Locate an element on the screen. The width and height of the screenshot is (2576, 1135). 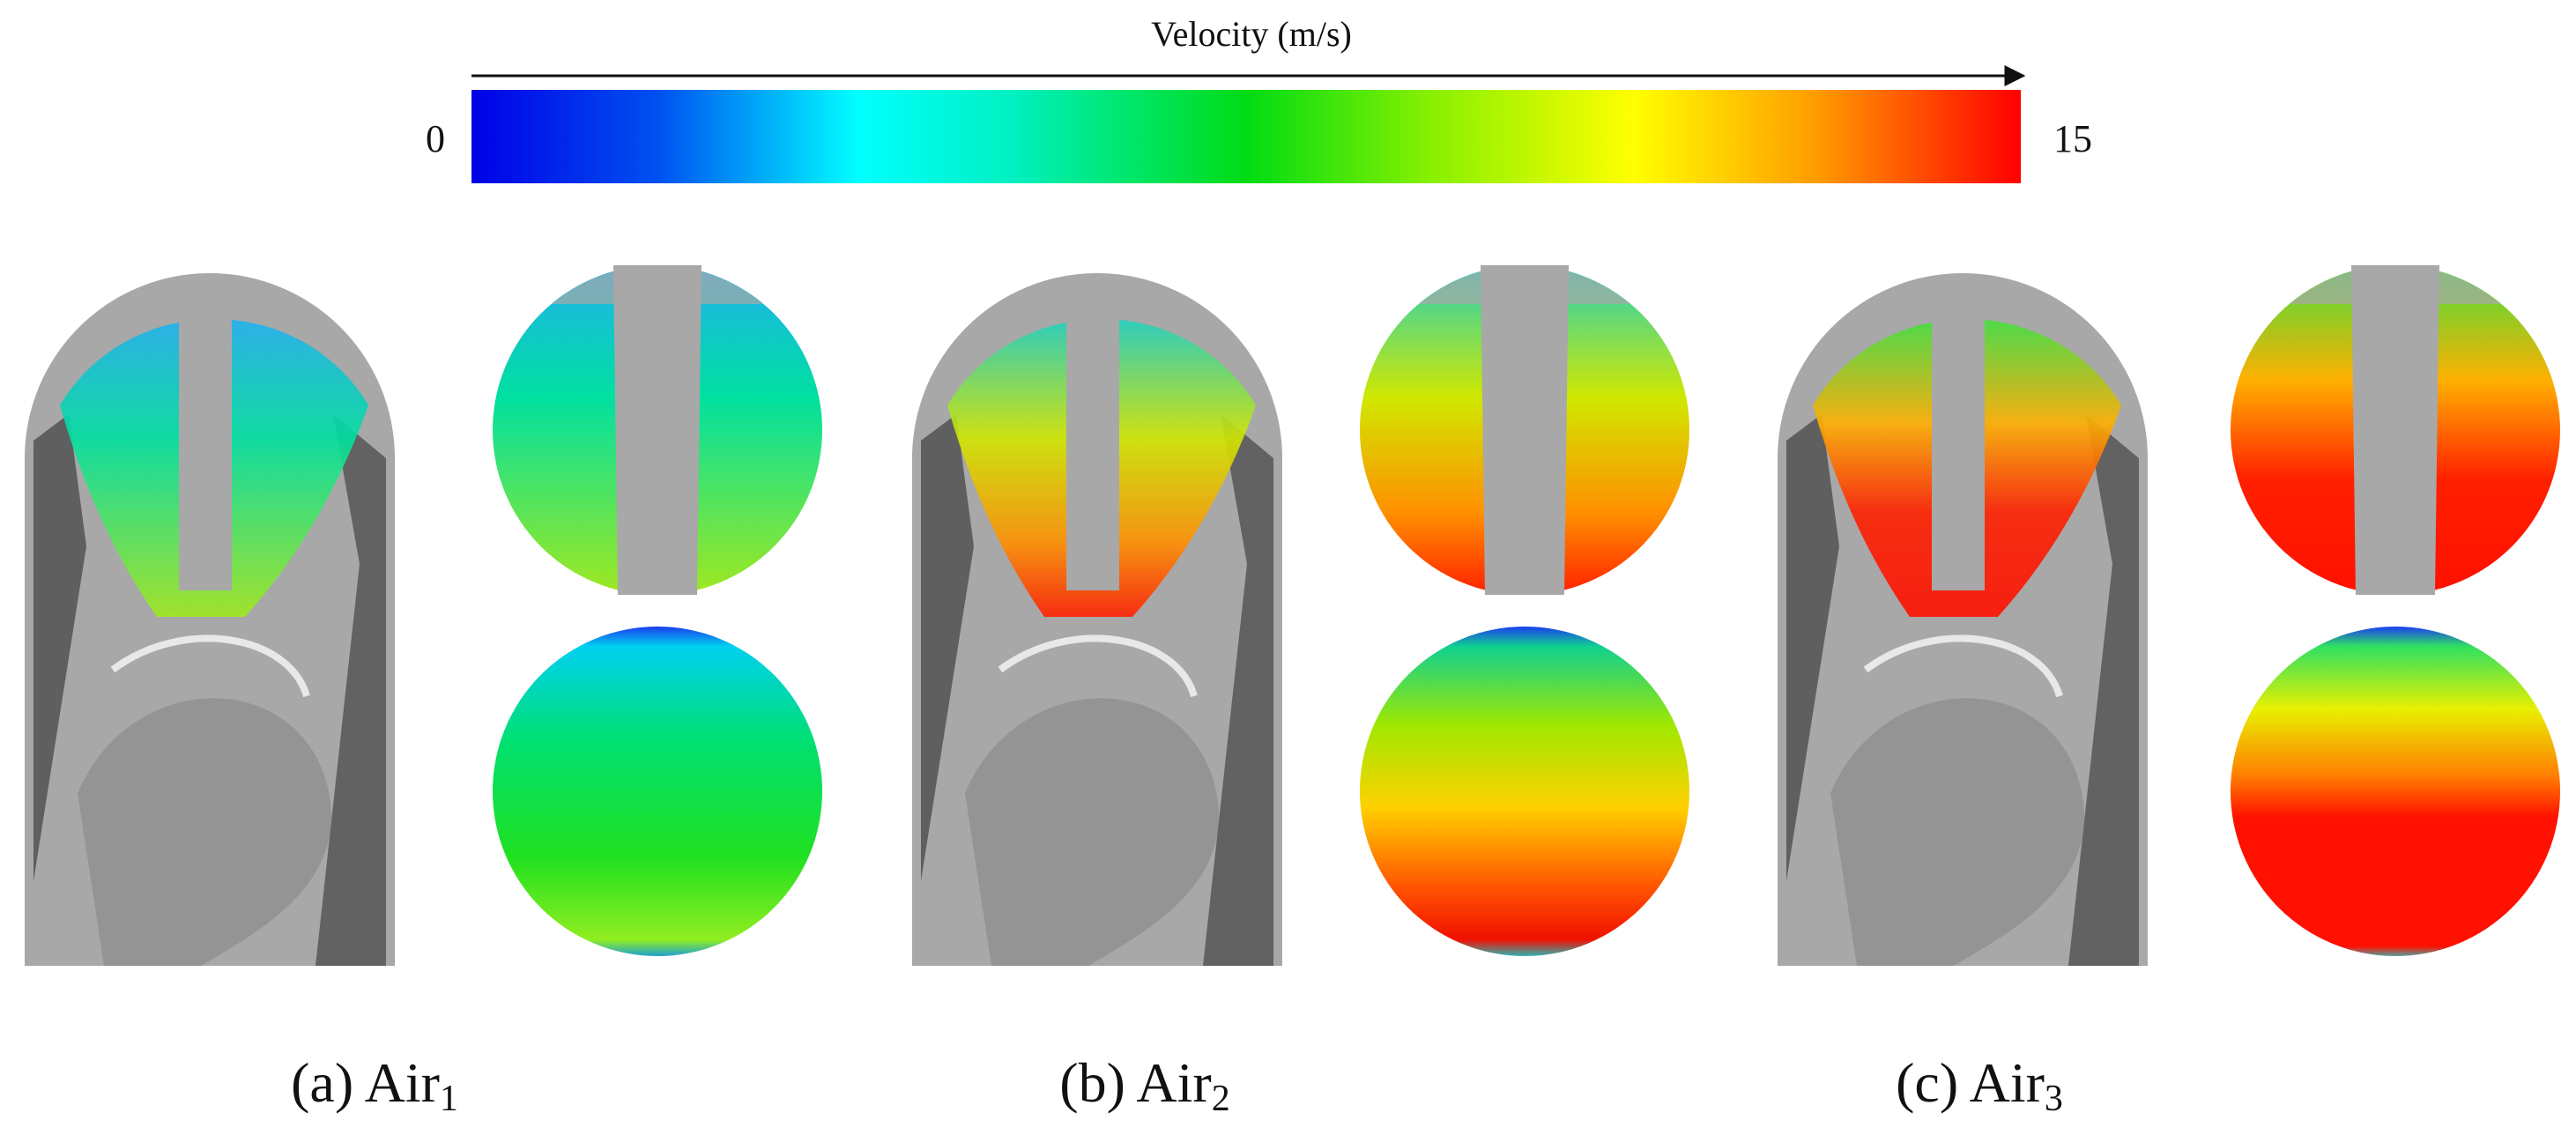
colorbar-max: 15 is located at coordinates (2072, 138).